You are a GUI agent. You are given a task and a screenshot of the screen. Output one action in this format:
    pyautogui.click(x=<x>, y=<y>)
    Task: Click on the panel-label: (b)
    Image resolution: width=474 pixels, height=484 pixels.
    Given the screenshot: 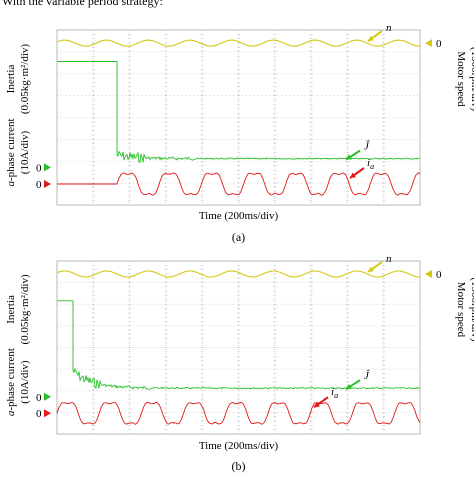 What is the action you would take?
    pyautogui.click(x=239, y=466)
    